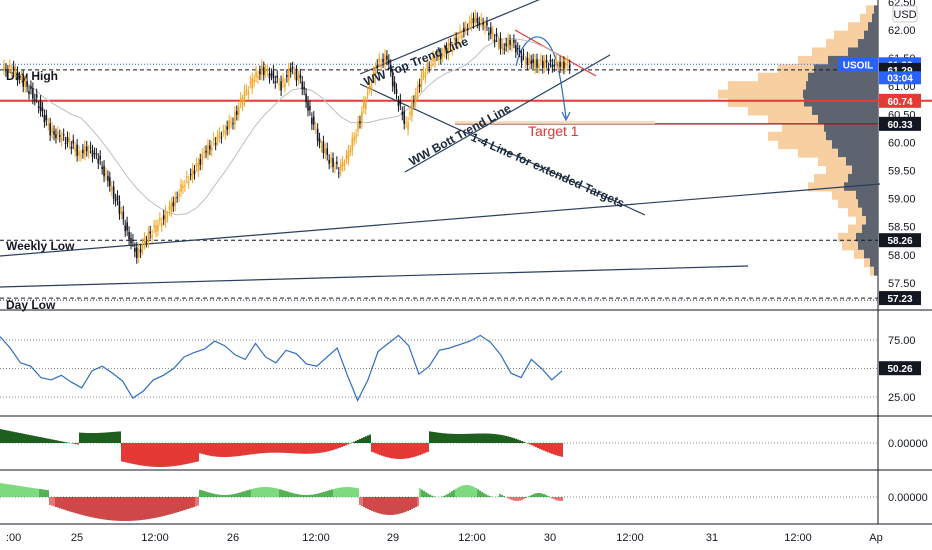 The width and height of the screenshot is (932, 550). I want to click on rsi-value-tag, so click(900, 368).